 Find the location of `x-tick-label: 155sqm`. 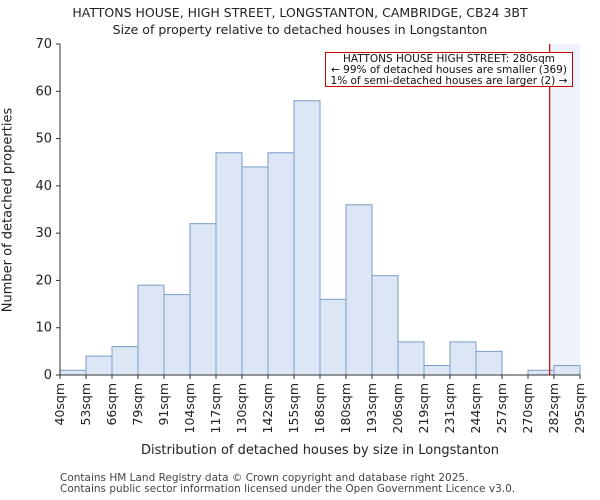

x-tick-label: 155sqm is located at coordinates (293, 408).